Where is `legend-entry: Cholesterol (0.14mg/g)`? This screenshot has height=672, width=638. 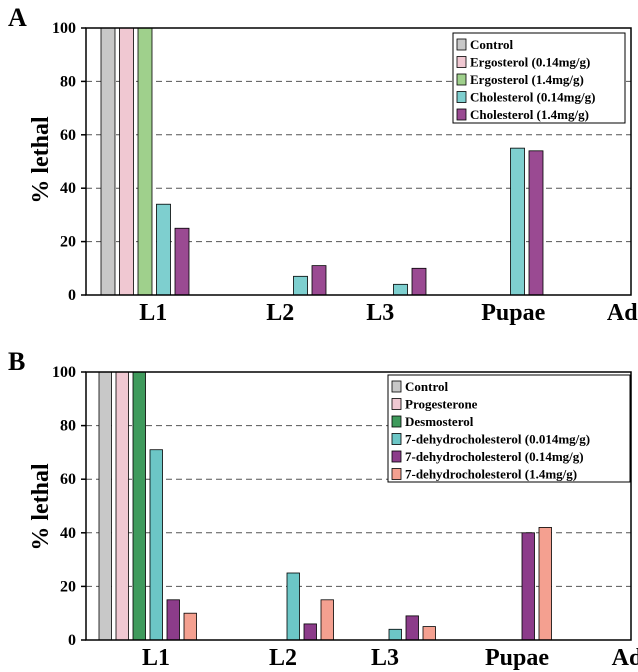
legend-entry: Cholesterol (0.14mg/g) is located at coordinates (532, 97).